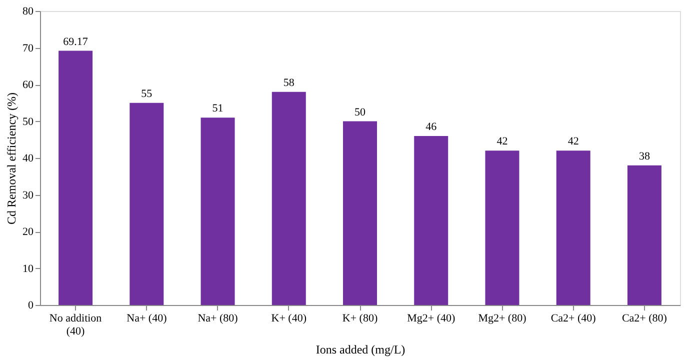 The width and height of the screenshot is (685, 360). What do you see at coordinates (218, 108) in the screenshot?
I see `data-label: 51` at bounding box center [218, 108].